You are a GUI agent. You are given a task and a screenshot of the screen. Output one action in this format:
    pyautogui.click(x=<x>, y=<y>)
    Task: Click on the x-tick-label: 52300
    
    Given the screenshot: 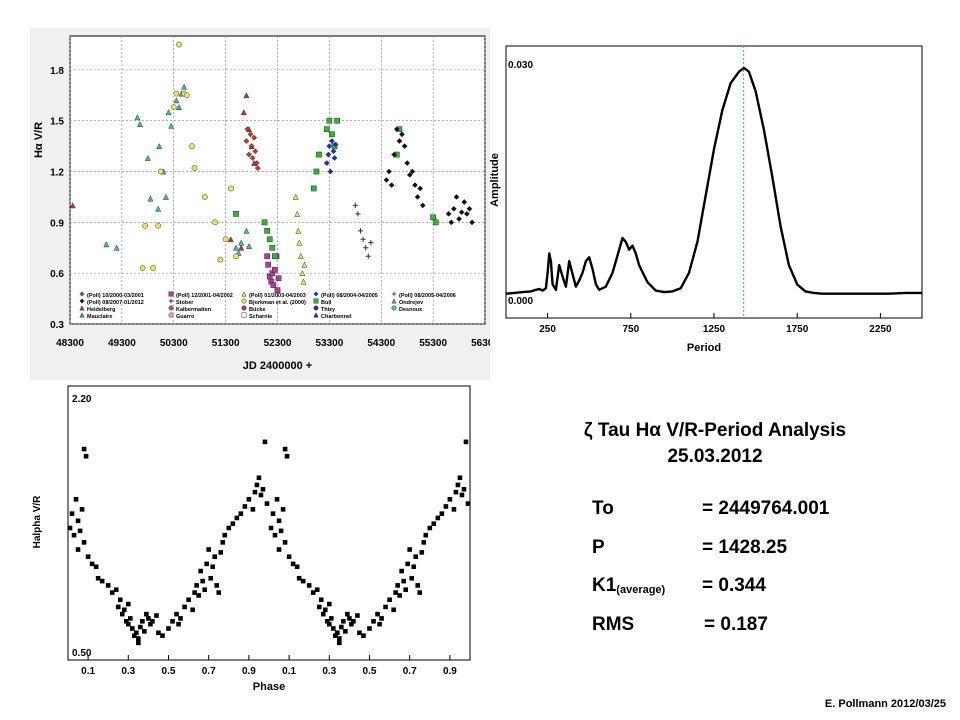 What is the action you would take?
    pyautogui.click(x=278, y=343)
    